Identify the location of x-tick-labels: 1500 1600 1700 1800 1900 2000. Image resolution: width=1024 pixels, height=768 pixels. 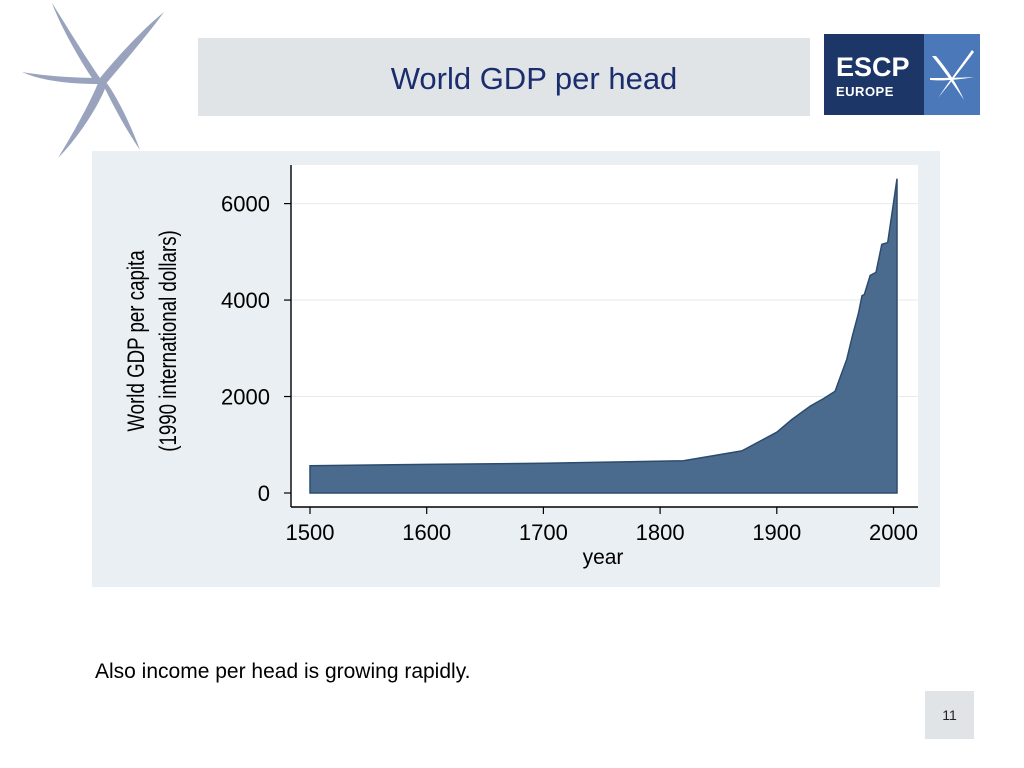
(602, 532).